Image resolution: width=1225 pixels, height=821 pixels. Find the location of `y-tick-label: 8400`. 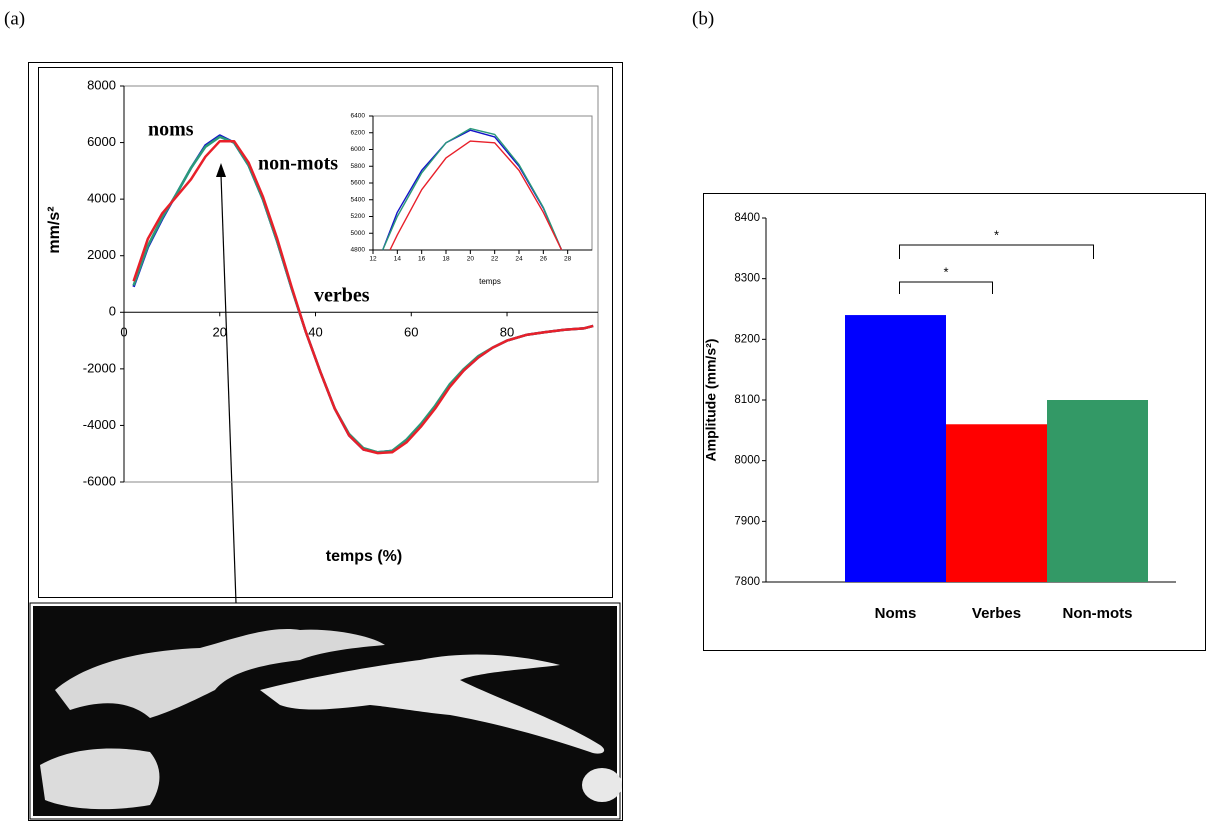

y-tick-label: 8400 is located at coordinates (747, 218).